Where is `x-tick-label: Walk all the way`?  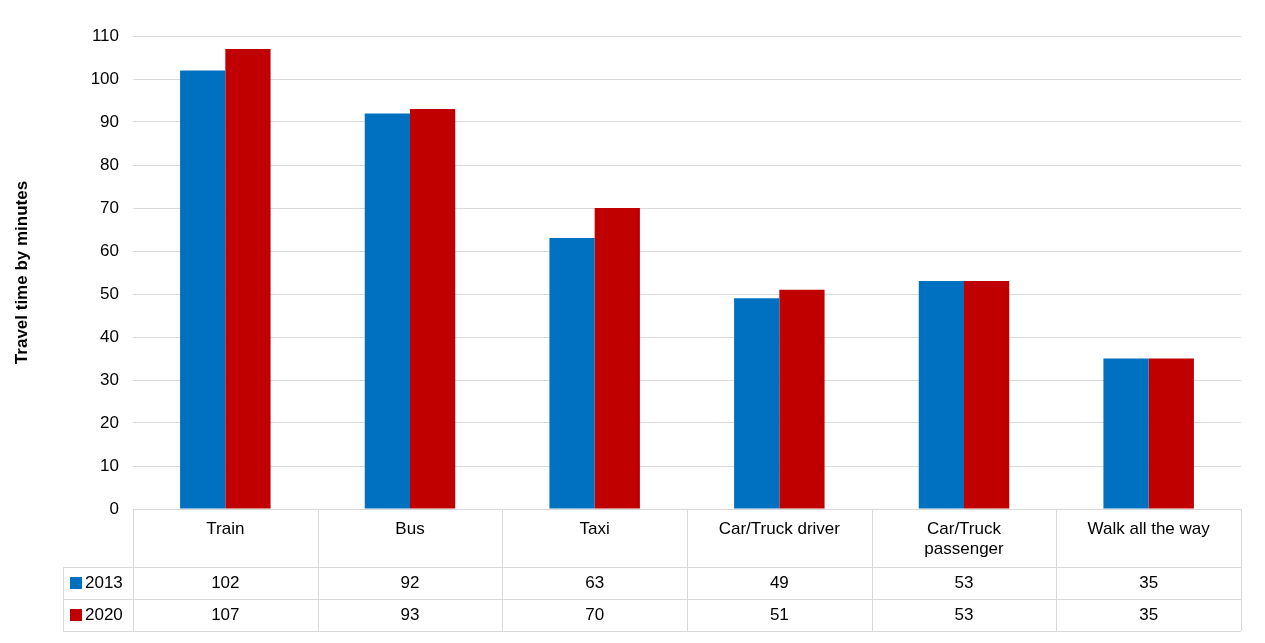
x-tick-label: Walk all the way is located at coordinates (1149, 528).